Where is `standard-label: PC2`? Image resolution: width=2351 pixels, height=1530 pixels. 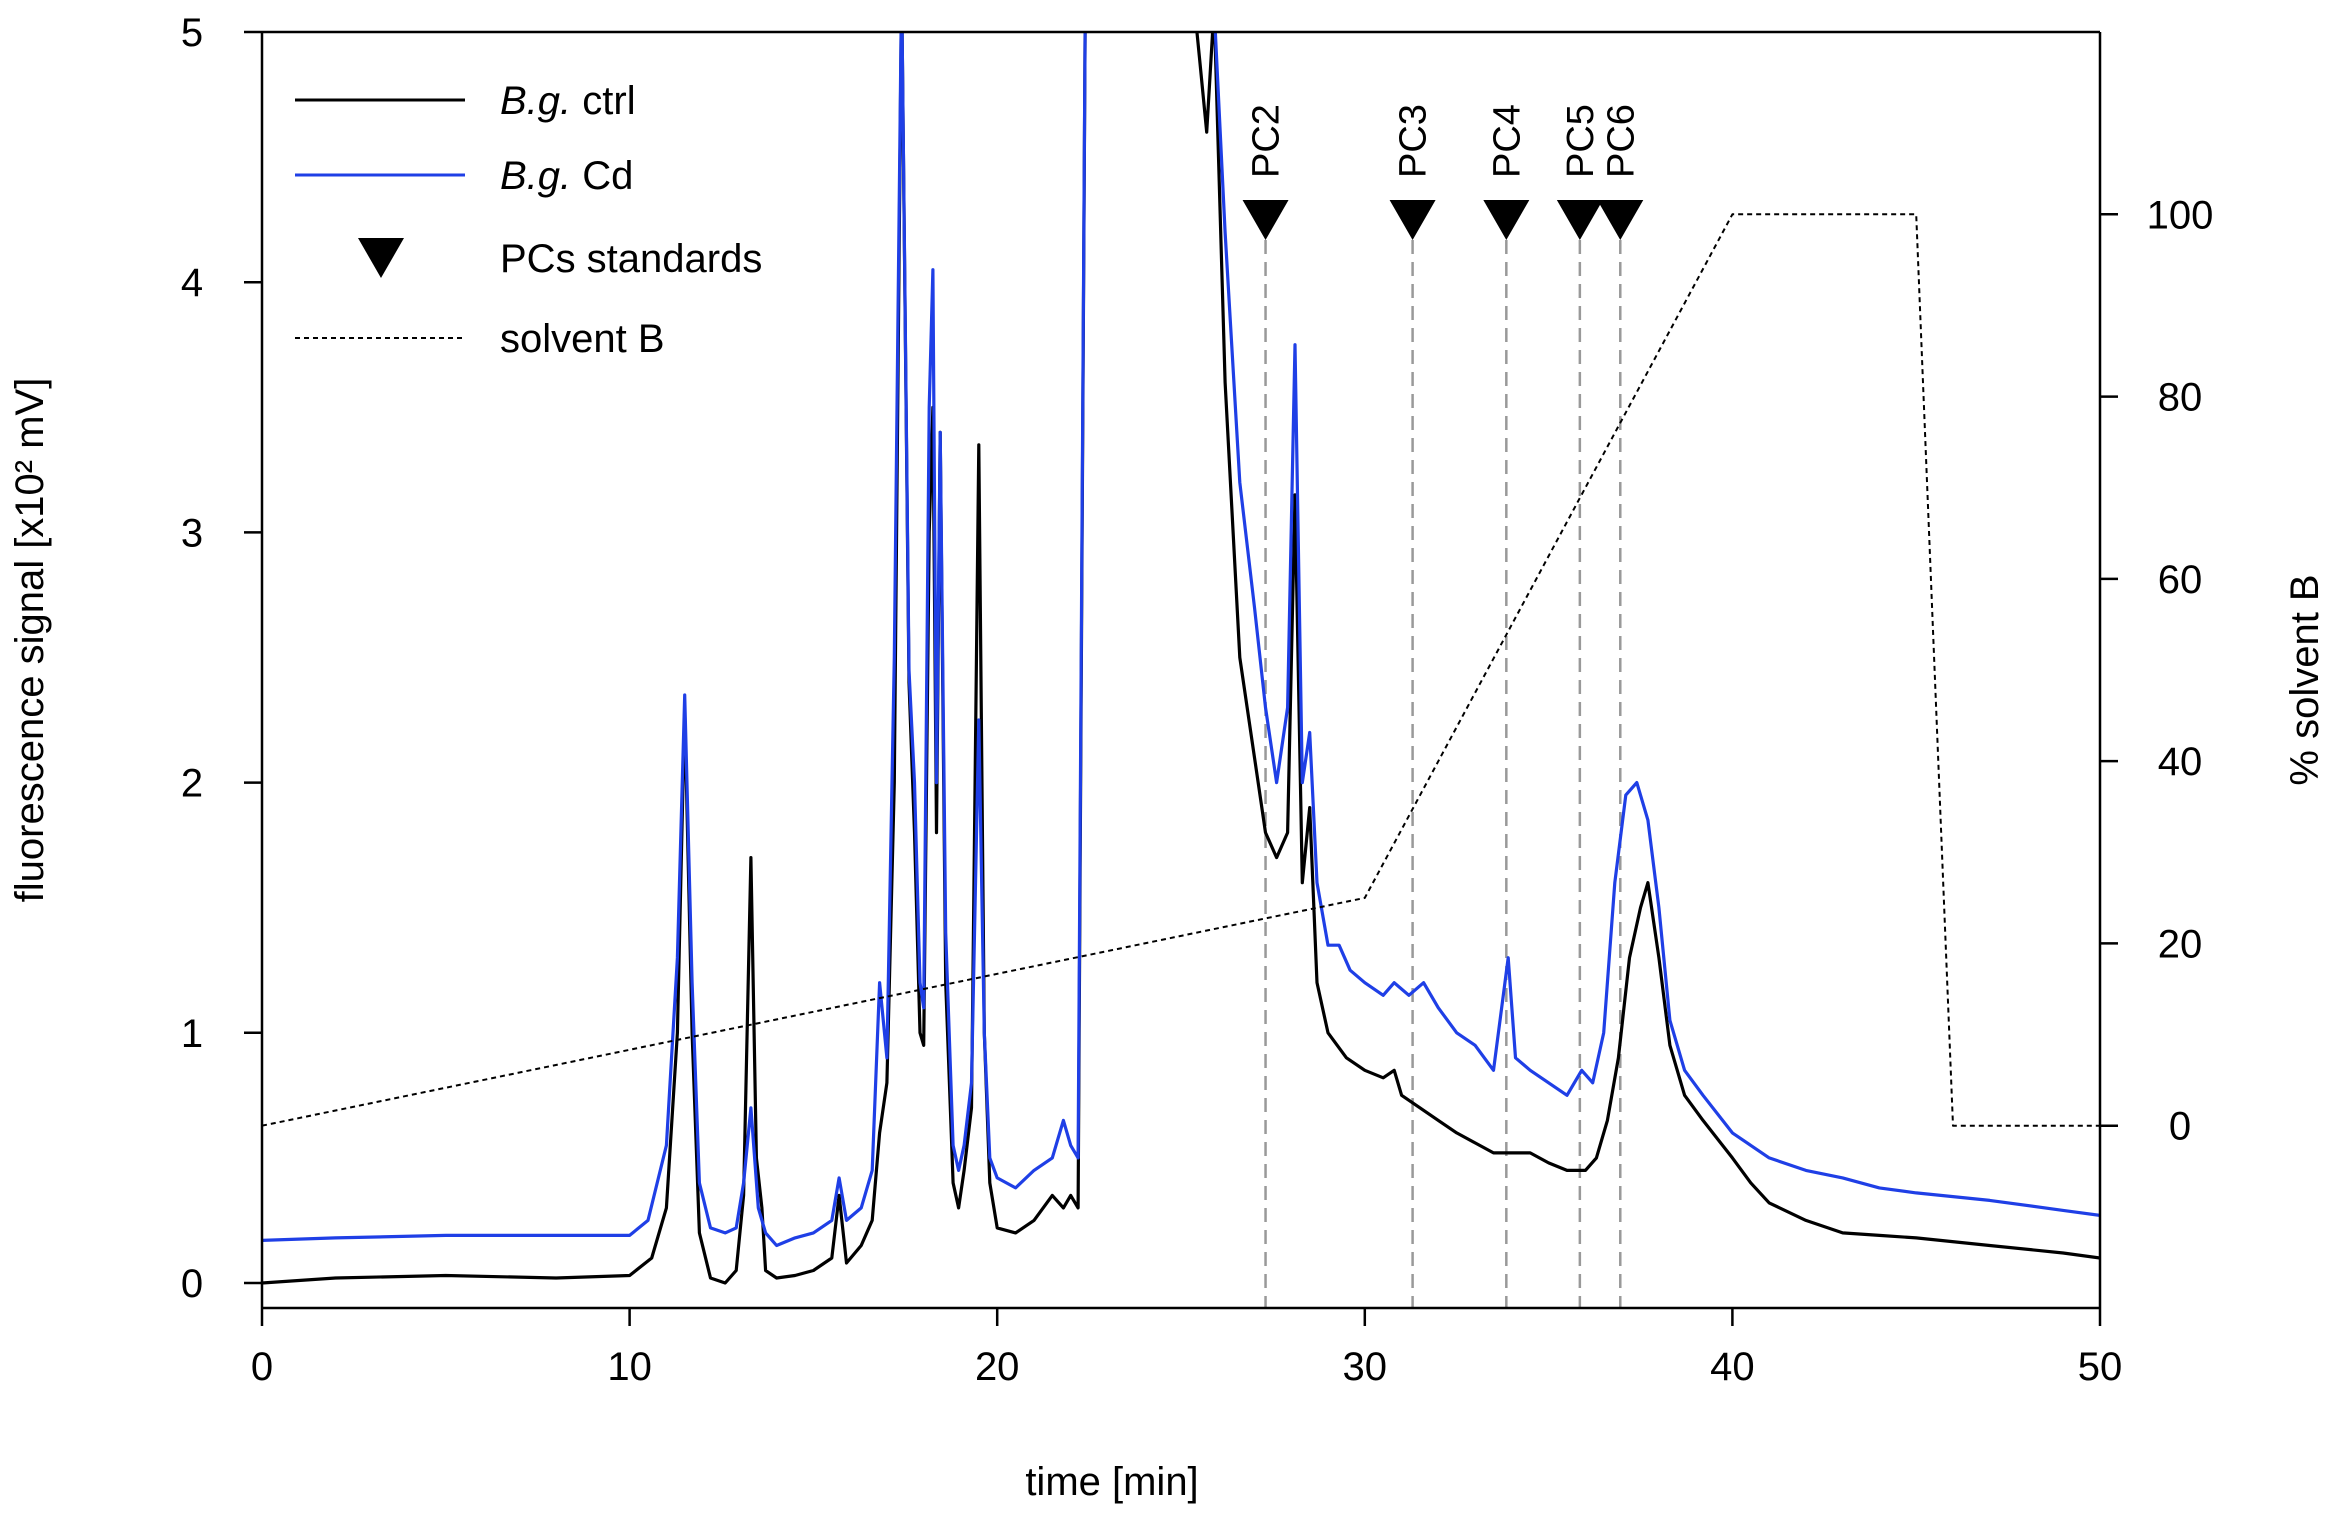
standard-label: PC2 is located at coordinates (1267, 141).